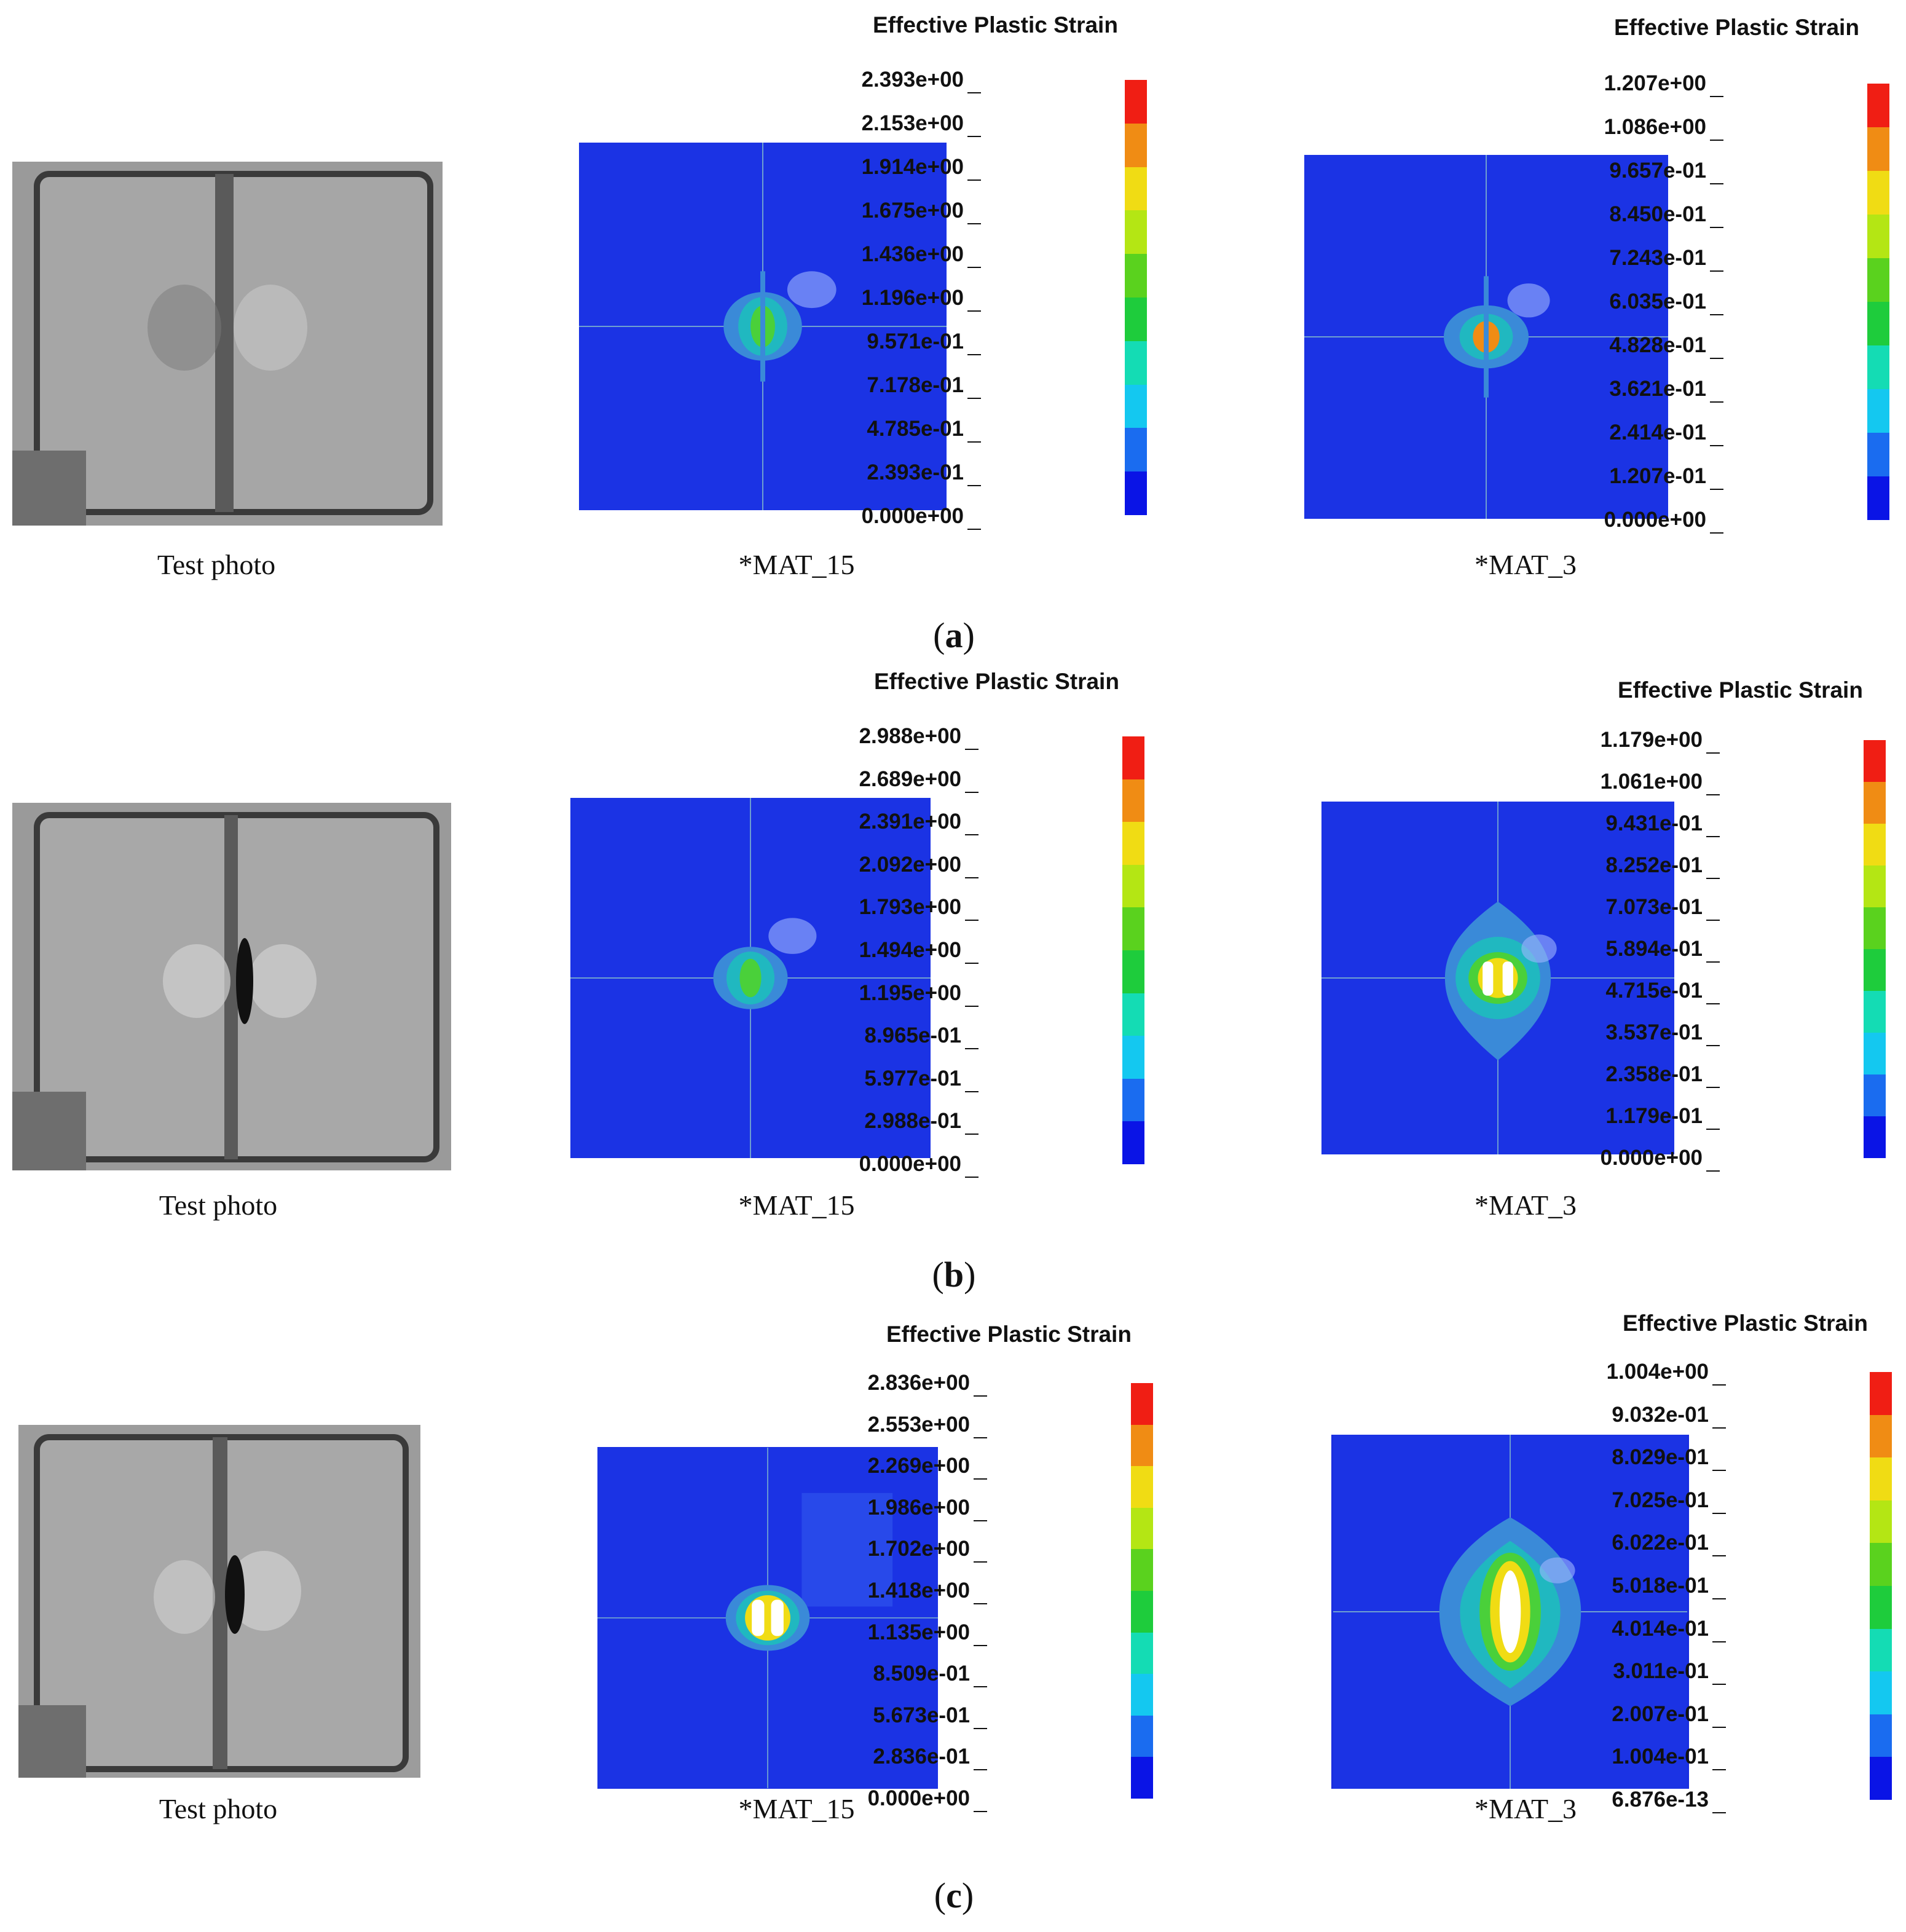 Image resolution: width=1906 pixels, height=1932 pixels. What do you see at coordinates (1657, 214) in the screenshot?
I see `colorbar-tick-label: 8.450e-01` at bounding box center [1657, 214].